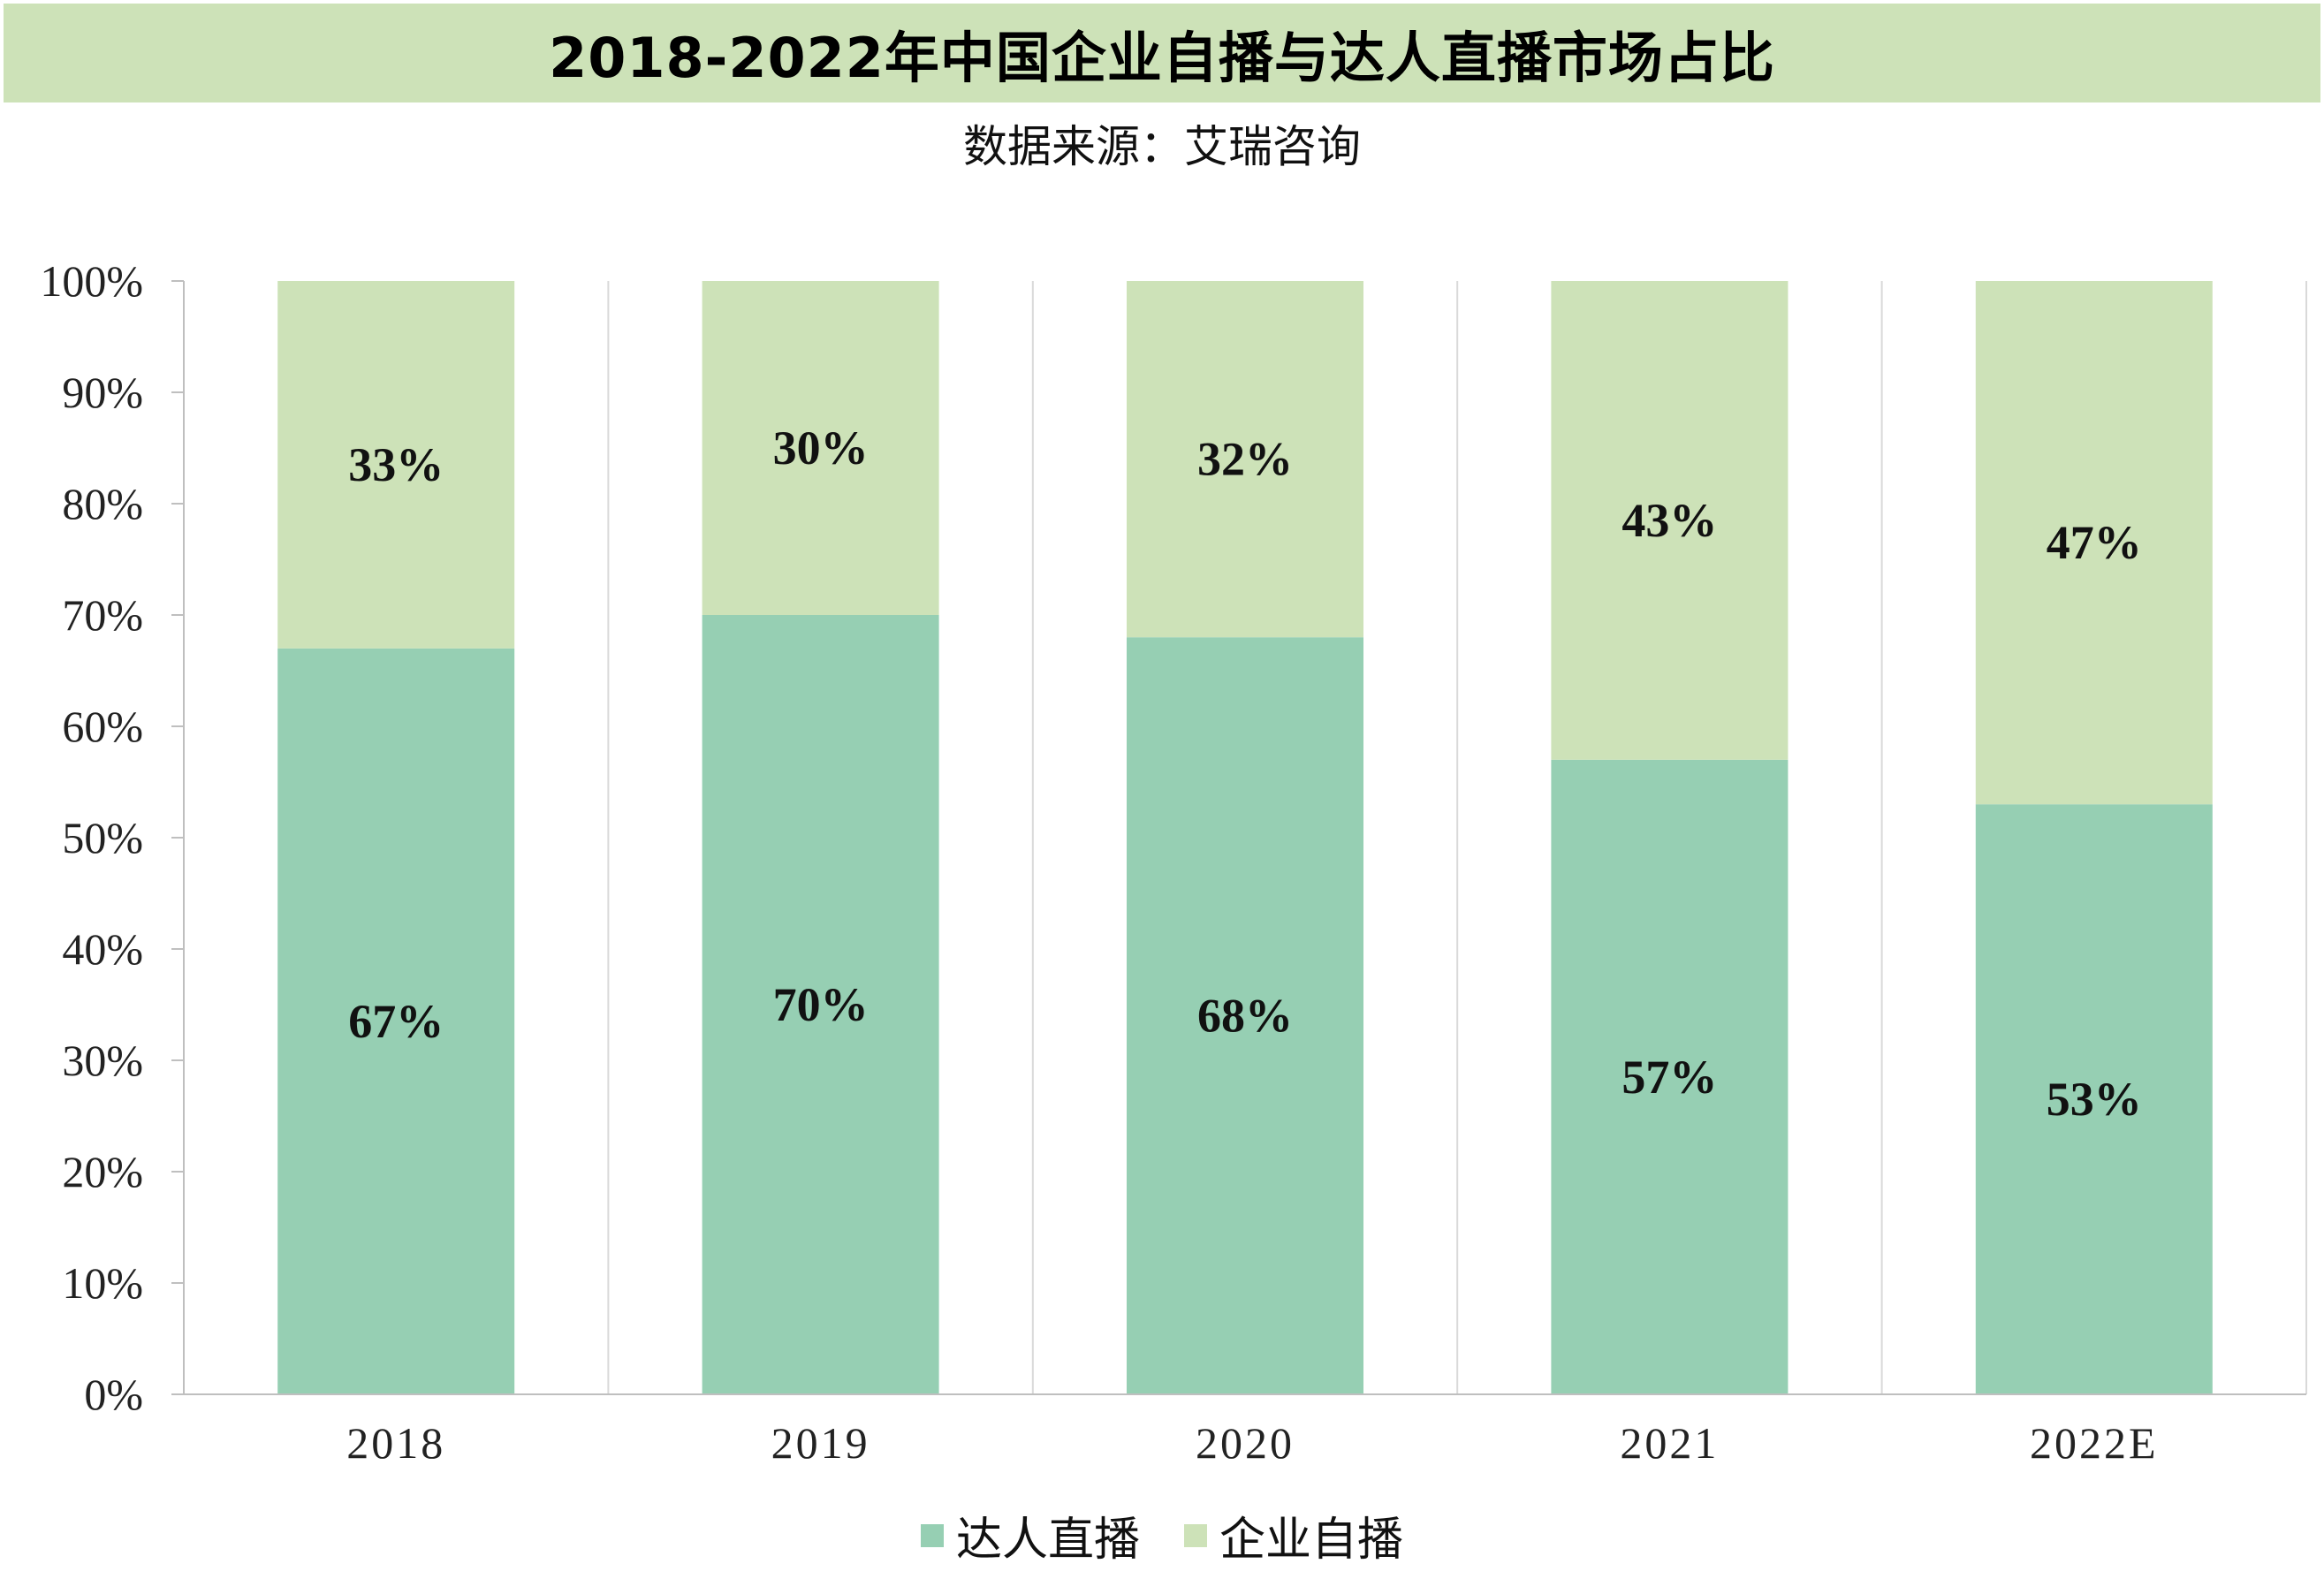 This screenshot has width=2324, height=1579. What do you see at coordinates (102, 949) in the screenshot?
I see `y-tick-label: 40%` at bounding box center [102, 949].